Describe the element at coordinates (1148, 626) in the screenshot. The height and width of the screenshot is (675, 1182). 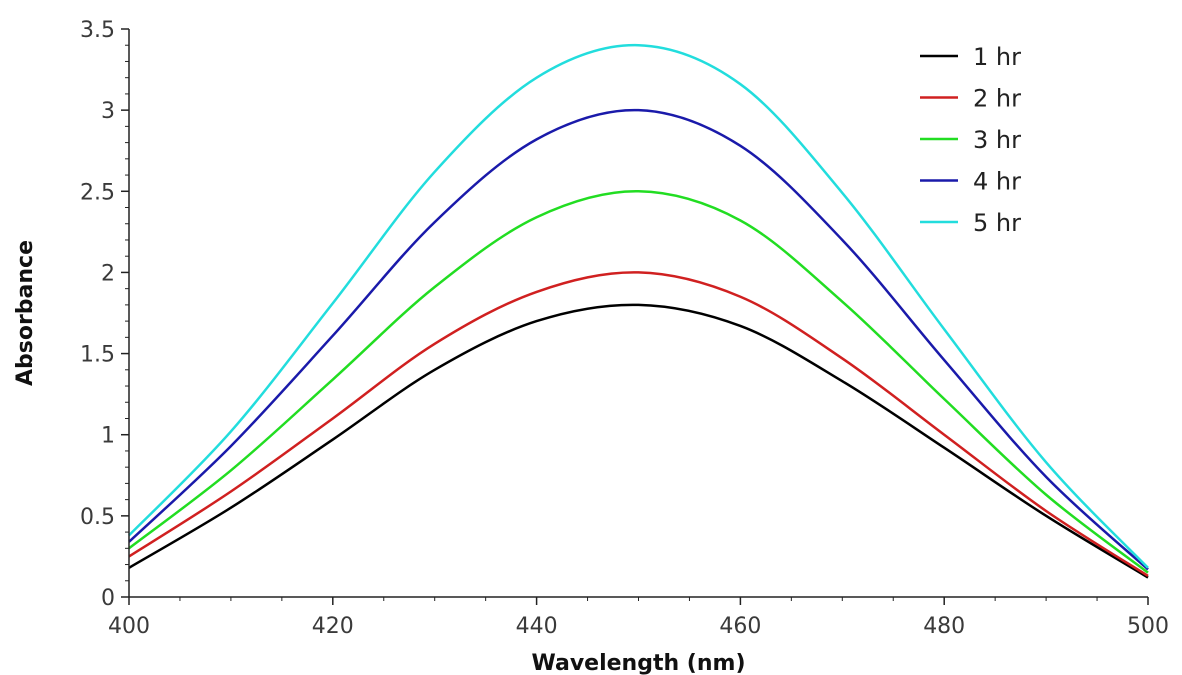
I see `x-tick-label: 500` at that location.